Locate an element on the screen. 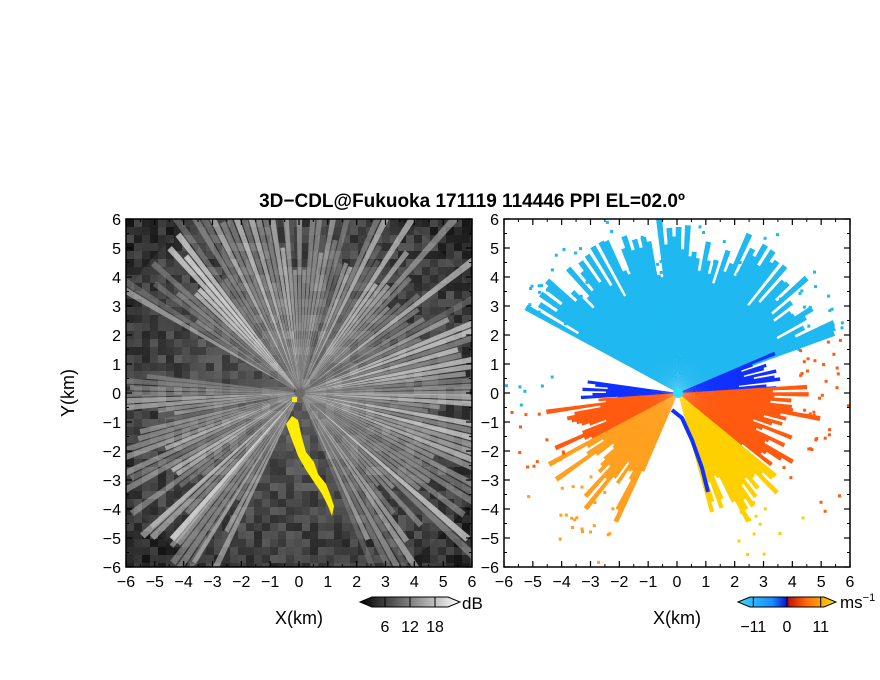 Image resolution: width=880 pixels, height=680 pixels. x-tick-label: 4 is located at coordinates (792, 582).